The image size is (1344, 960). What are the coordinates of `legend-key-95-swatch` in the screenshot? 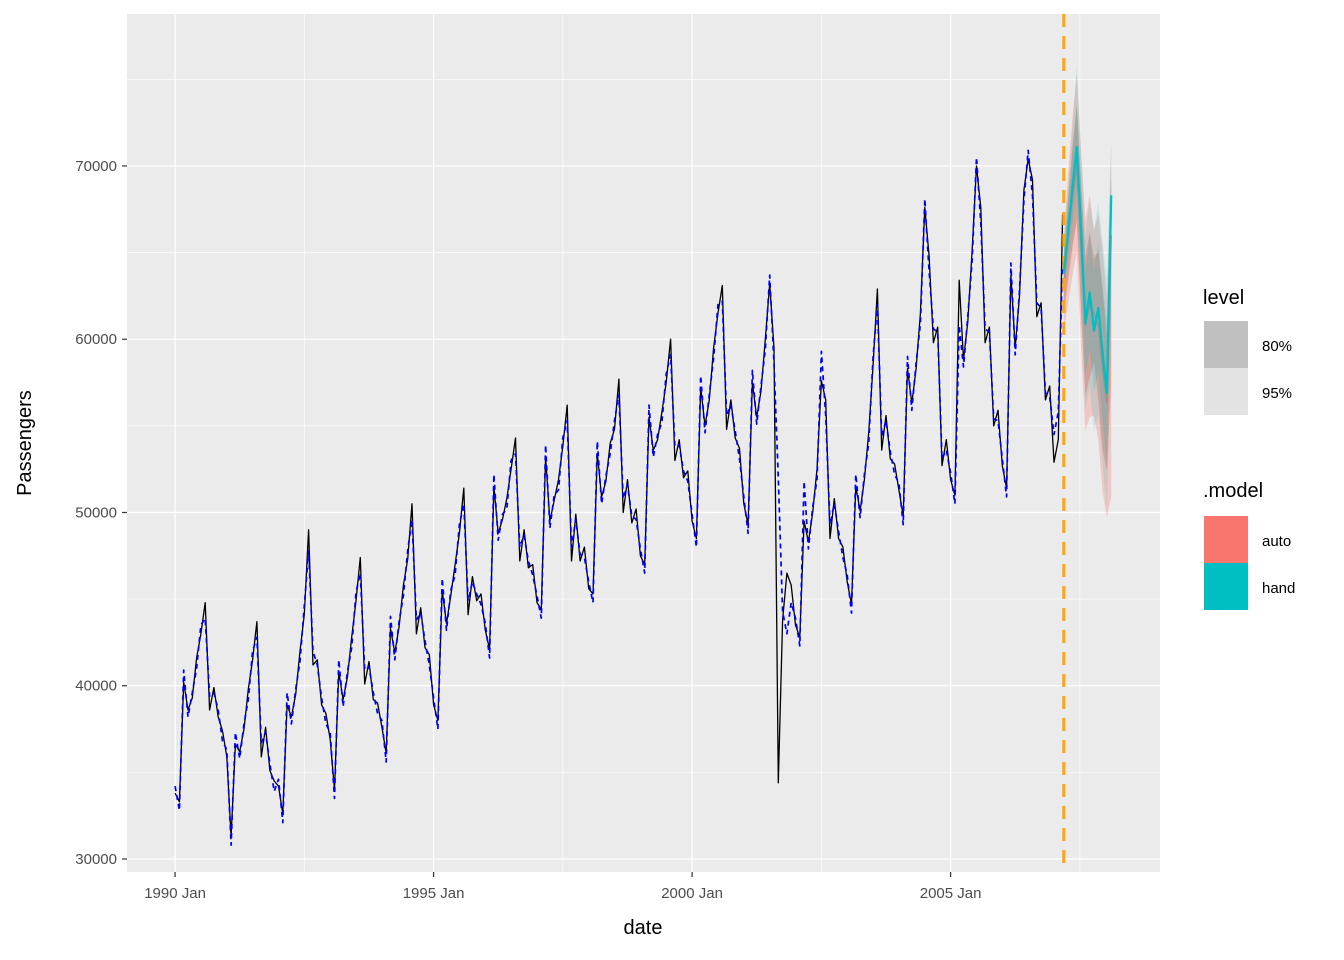 It's located at (1226, 391).